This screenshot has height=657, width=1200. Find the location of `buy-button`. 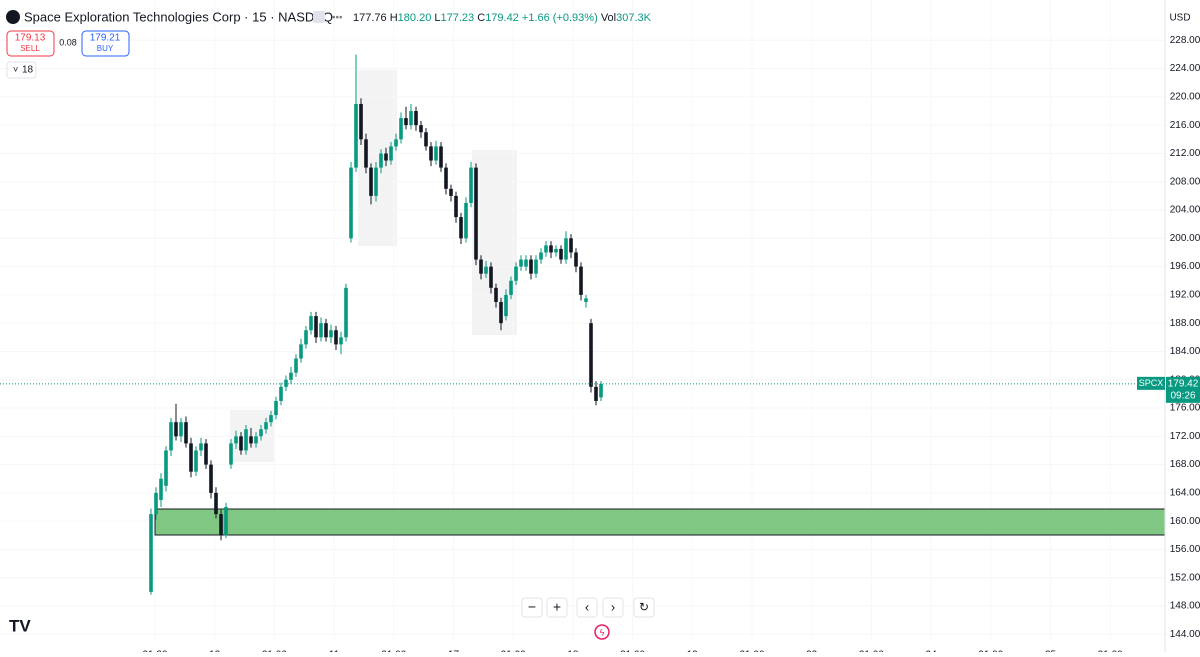

buy-button is located at coordinates (105, 43).